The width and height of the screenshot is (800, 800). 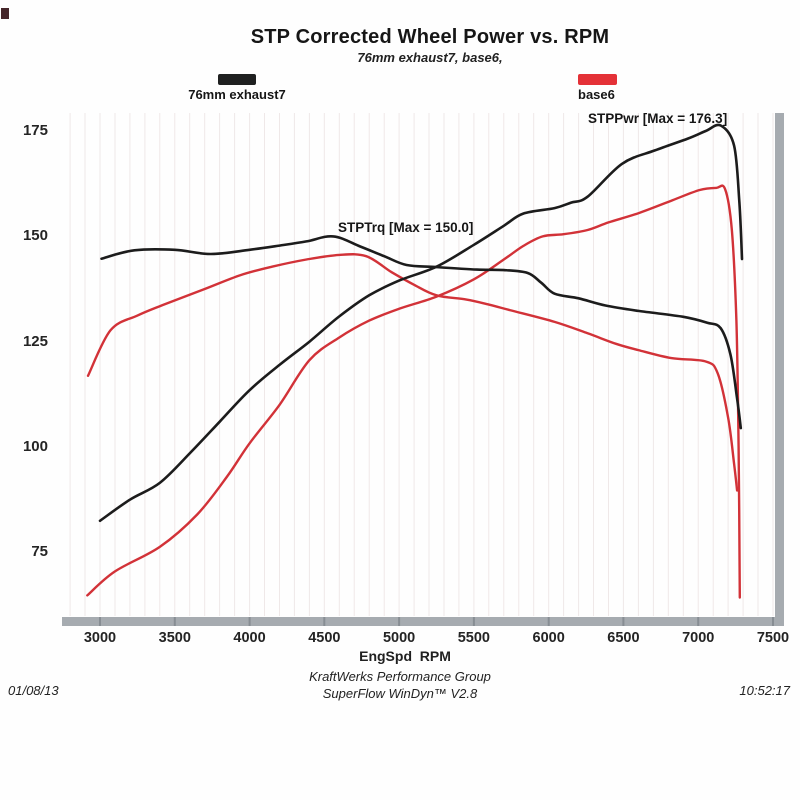 What do you see at coordinates (39, 552) in the screenshot?
I see `y-tick-label: 75` at bounding box center [39, 552].